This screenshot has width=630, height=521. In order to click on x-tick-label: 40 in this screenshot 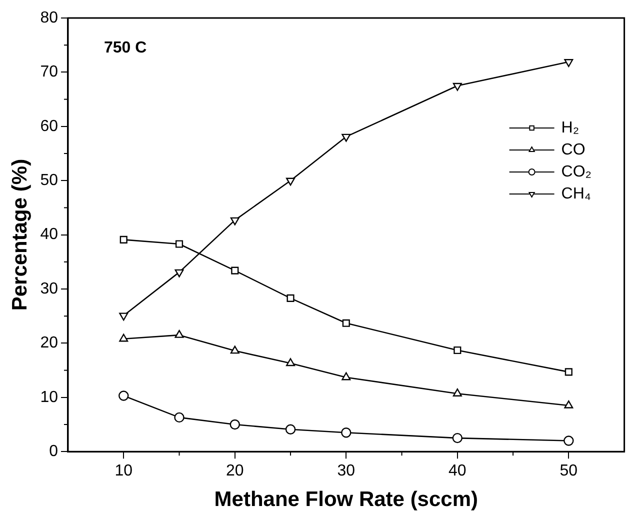, I will do `click(457, 471)`.